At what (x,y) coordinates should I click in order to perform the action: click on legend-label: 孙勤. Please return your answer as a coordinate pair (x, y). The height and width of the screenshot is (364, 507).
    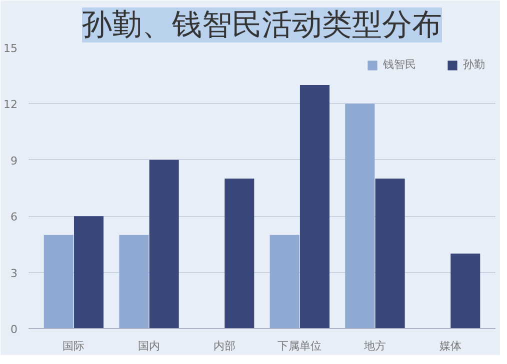
    Looking at the image, I should click on (474, 64).